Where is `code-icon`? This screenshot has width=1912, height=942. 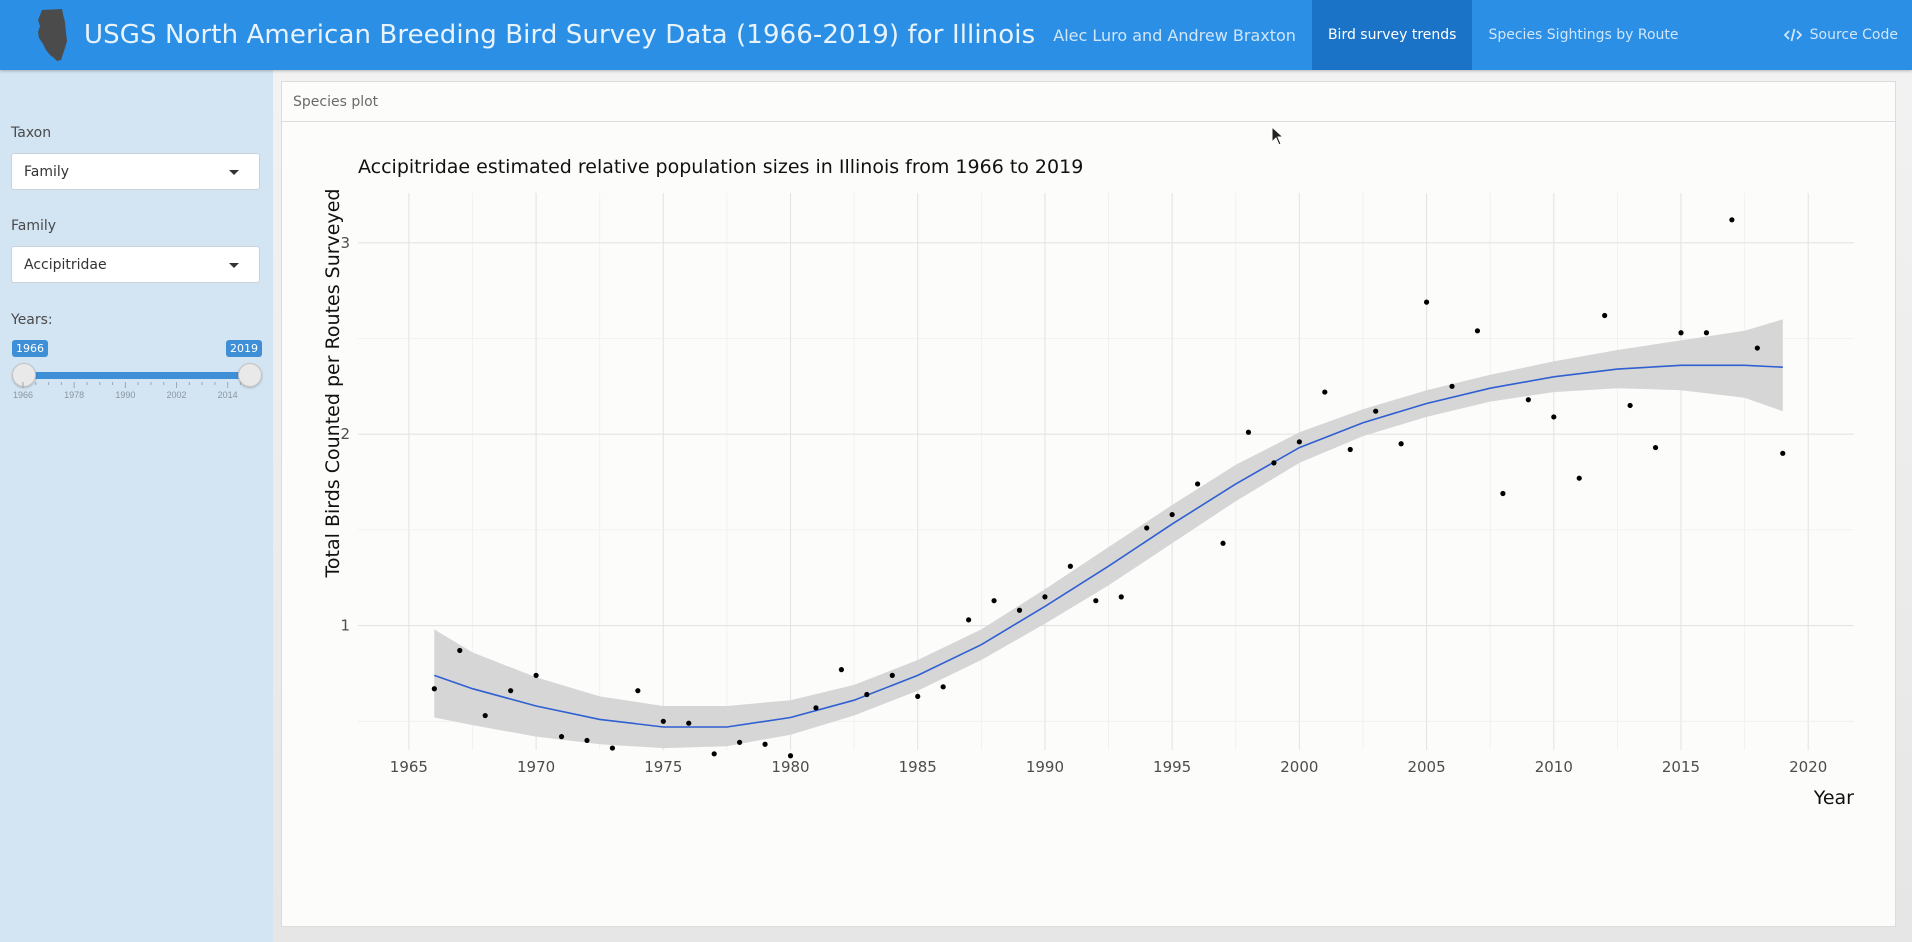
code-icon is located at coordinates (1792, 35).